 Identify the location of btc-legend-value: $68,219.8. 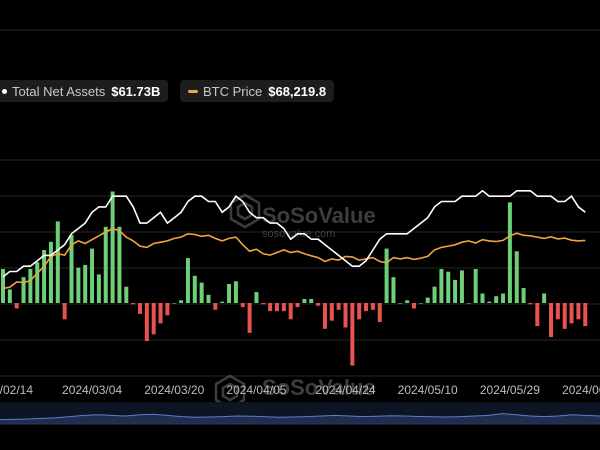
(297, 91).